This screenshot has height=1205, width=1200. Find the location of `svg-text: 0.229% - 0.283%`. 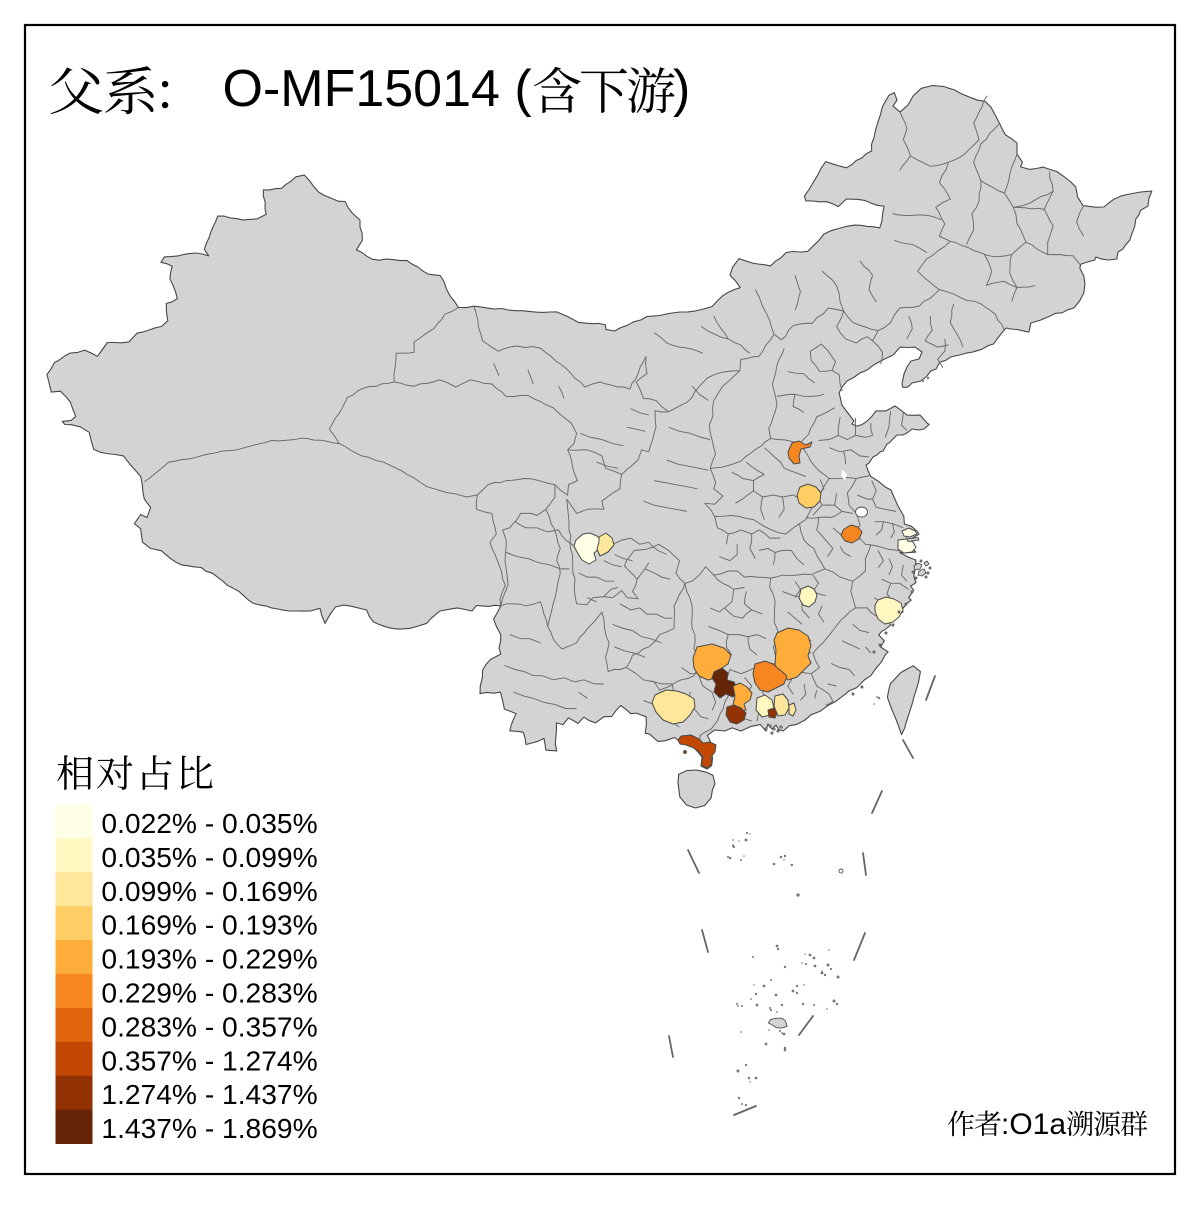

svg-text: 0.229% - 0.283% is located at coordinates (209, 993).